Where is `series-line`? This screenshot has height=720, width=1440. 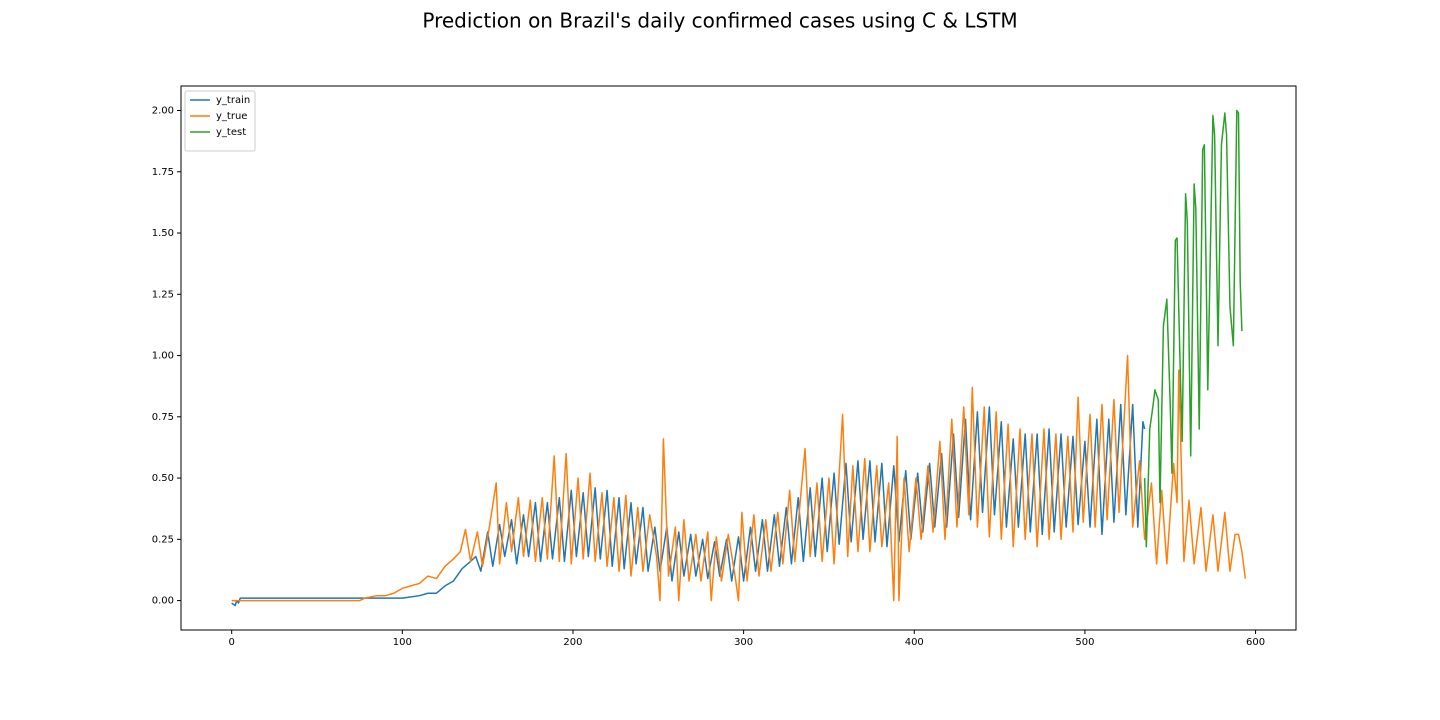 series-line is located at coordinates (1193, 328).